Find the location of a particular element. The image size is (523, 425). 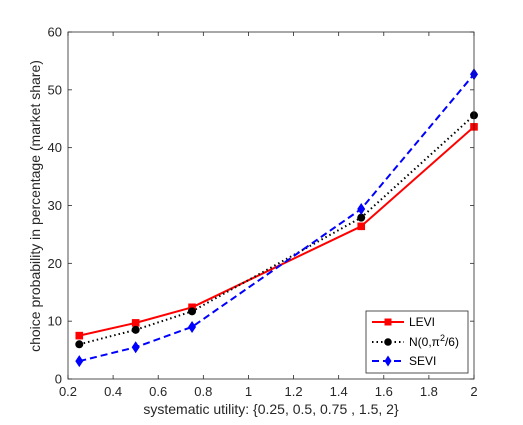

x-tick-label: 1.8 is located at coordinates (429, 391).